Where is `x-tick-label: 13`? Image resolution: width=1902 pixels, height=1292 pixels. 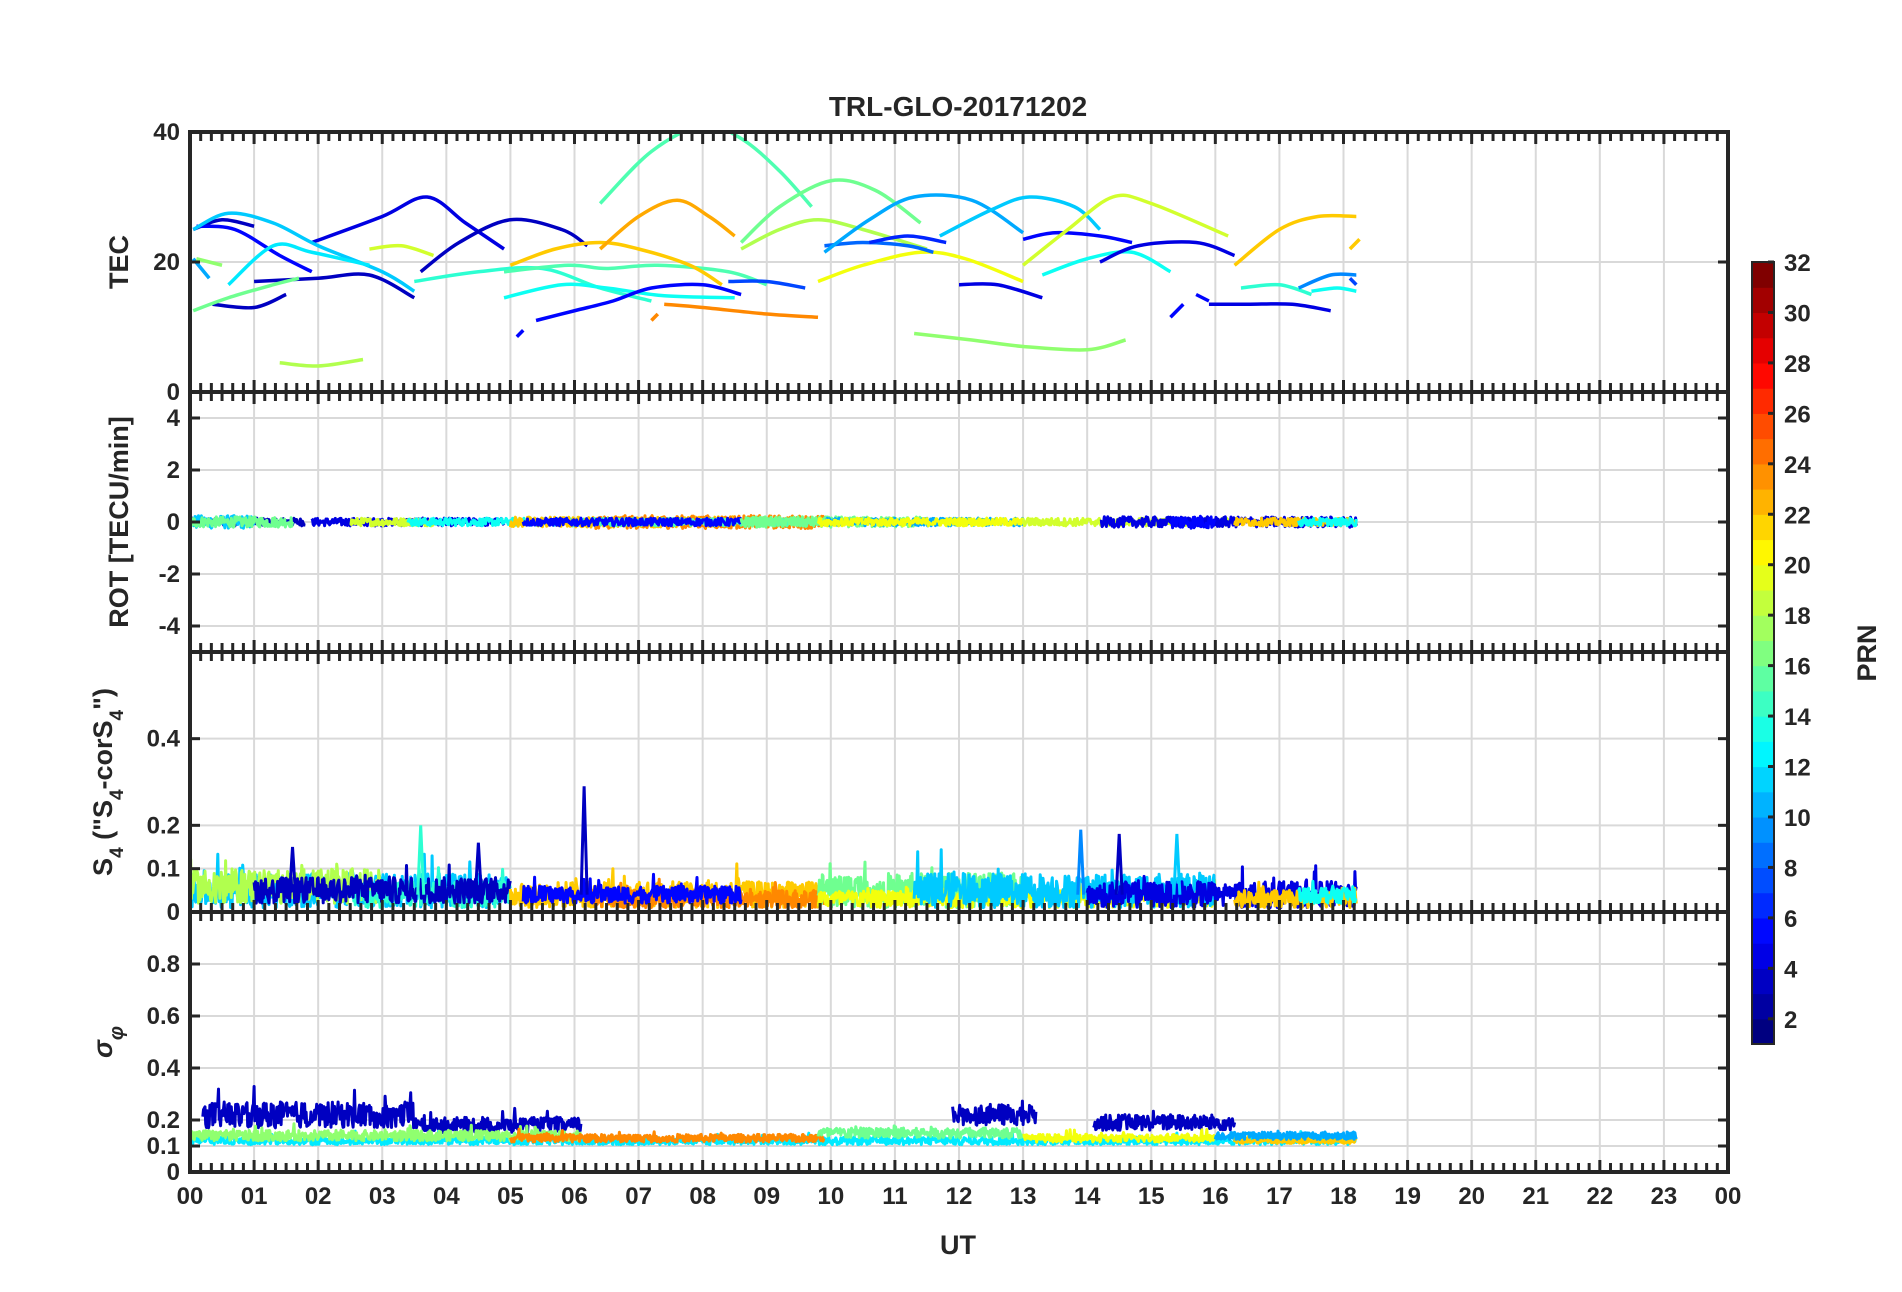
x-tick-label: 13 is located at coordinates (1023, 1196).